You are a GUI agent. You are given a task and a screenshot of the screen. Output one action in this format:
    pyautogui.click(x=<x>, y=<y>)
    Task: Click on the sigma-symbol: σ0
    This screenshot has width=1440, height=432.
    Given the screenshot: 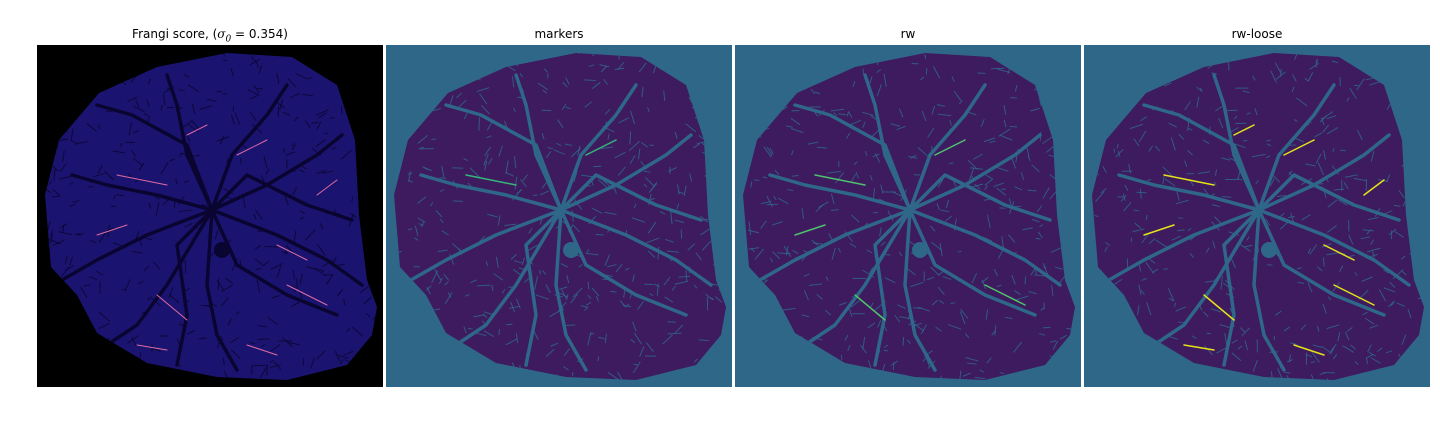 What is the action you would take?
    pyautogui.click(x=224, y=36)
    